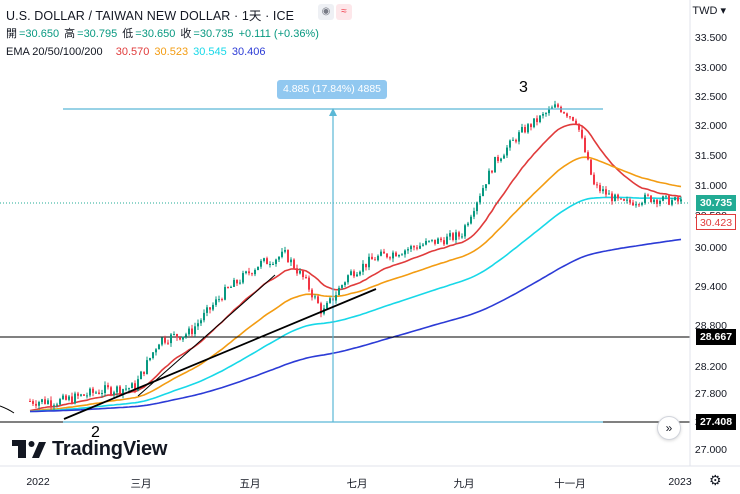 The width and height of the screenshot is (740, 494). I want to click on ema200-value: 30.406, so click(248, 52).